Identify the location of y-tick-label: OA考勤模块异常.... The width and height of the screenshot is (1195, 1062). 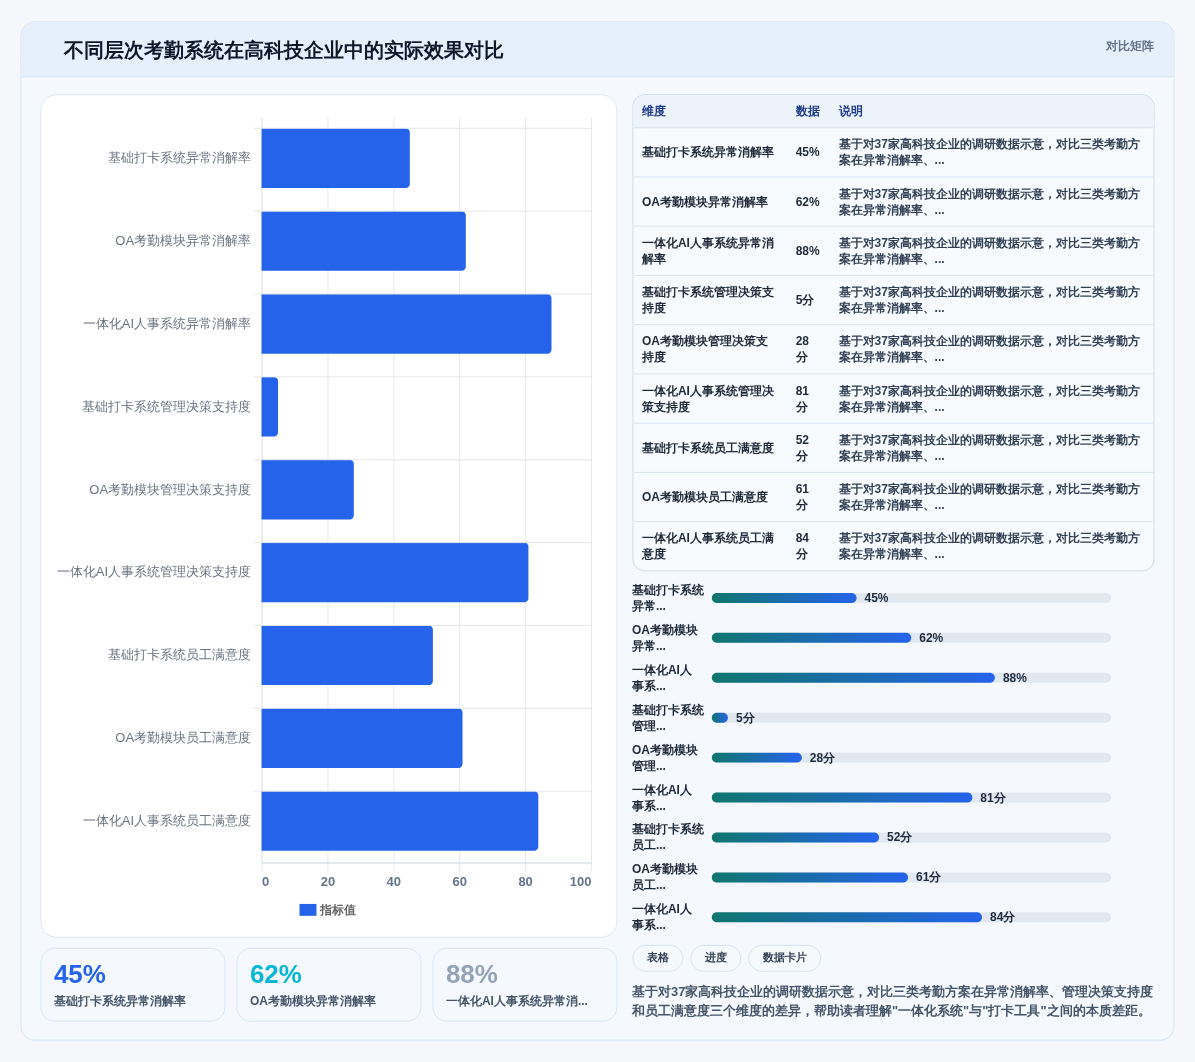
(664, 637).